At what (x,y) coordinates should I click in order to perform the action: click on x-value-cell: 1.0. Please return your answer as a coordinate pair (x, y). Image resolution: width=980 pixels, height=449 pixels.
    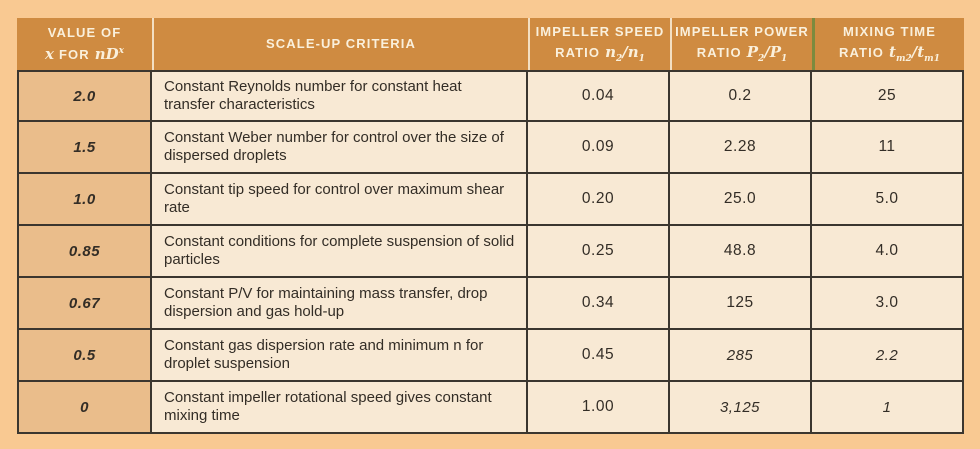
    Looking at the image, I should click on (84, 200).